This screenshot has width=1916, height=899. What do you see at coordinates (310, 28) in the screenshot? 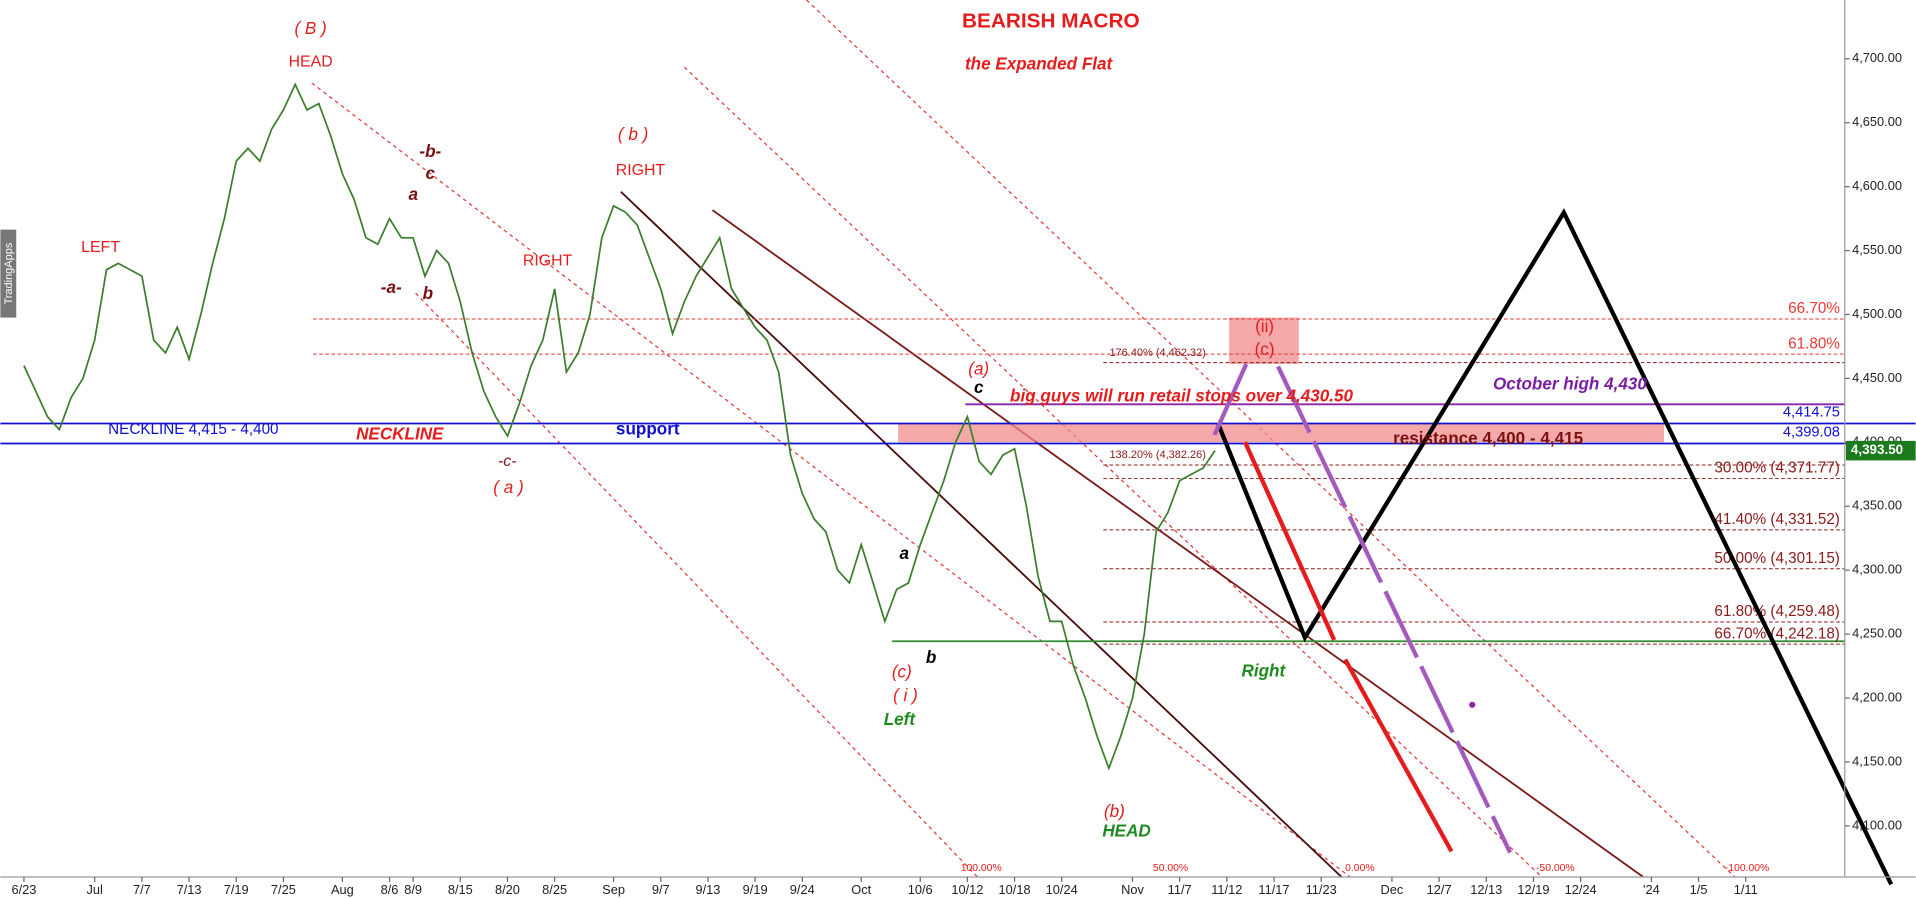
I see `annotation: ( B )` at bounding box center [310, 28].